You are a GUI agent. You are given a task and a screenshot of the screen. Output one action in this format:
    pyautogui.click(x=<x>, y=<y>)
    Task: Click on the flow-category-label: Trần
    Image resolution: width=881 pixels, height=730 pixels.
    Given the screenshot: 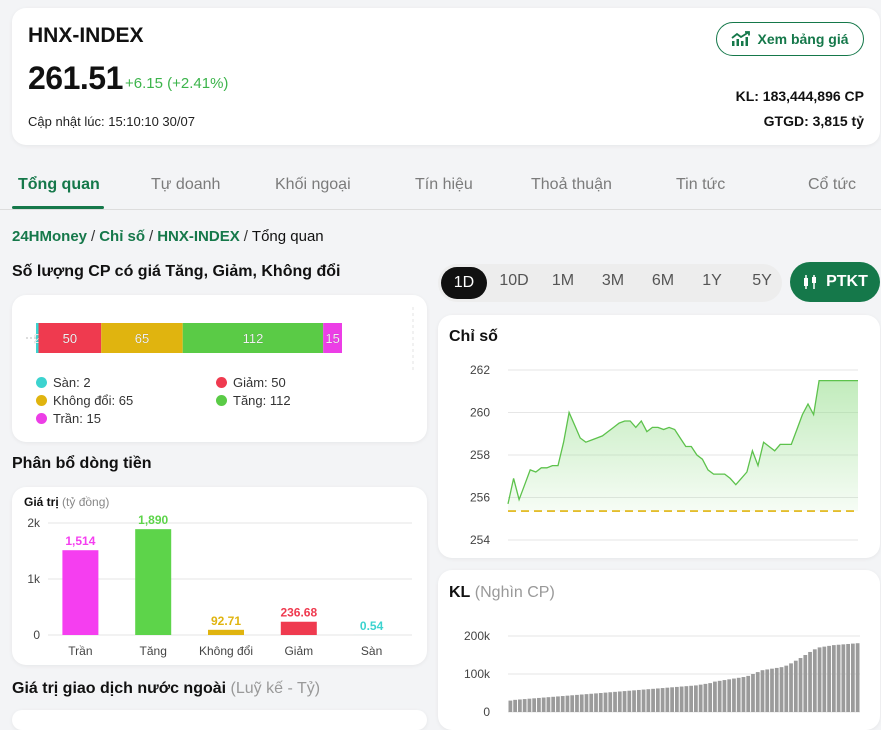 What is the action you would take?
    pyautogui.click(x=80, y=651)
    